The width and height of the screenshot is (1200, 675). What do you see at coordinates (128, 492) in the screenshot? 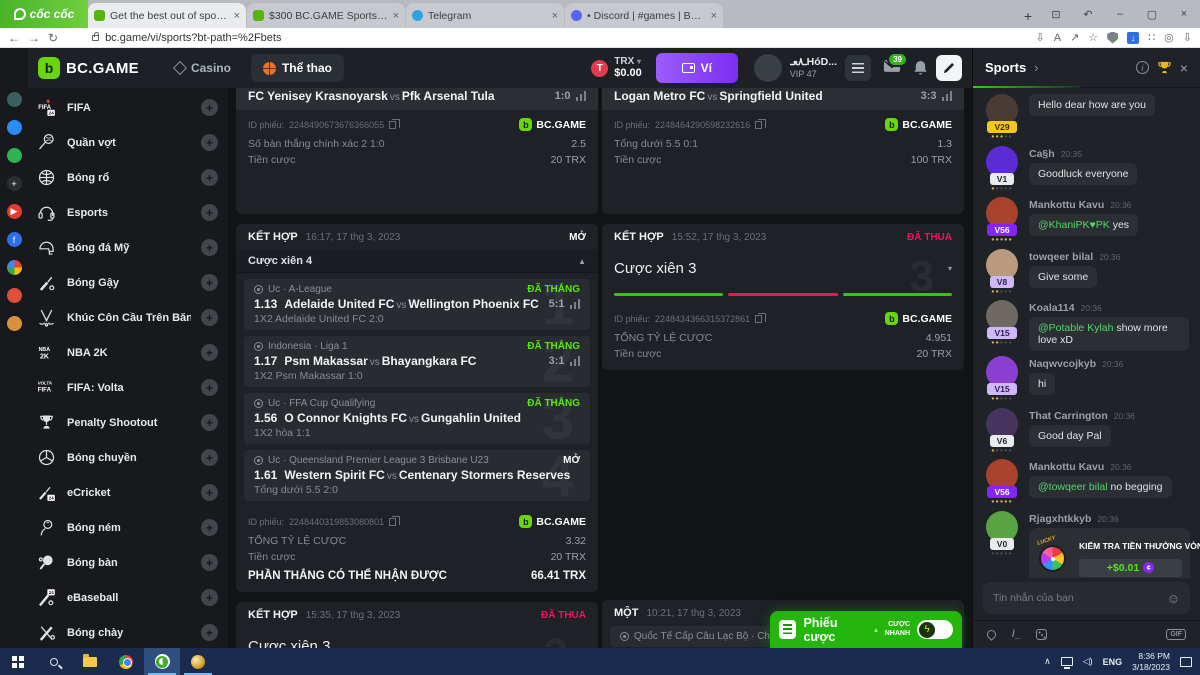
I see `sidebar-sport-item: eCricket +` at bounding box center [128, 492].